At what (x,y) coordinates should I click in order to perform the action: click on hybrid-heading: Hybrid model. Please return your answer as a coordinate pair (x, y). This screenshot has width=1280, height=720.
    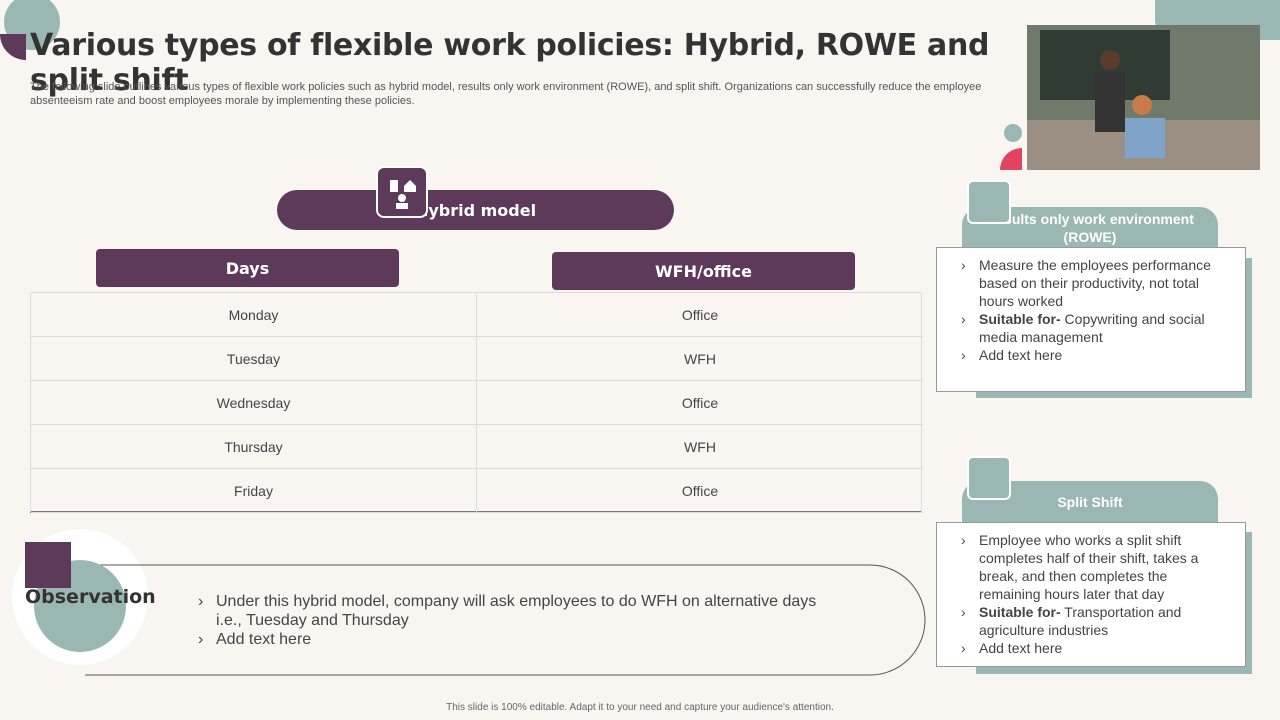
    Looking at the image, I should click on (475, 210).